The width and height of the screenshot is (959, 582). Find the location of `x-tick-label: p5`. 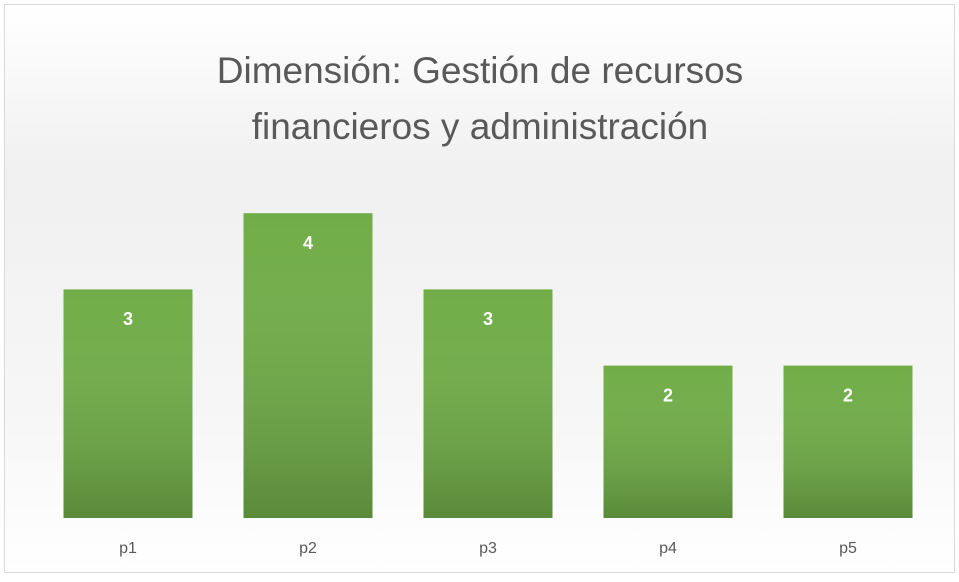

x-tick-label: p5 is located at coordinates (848, 548).